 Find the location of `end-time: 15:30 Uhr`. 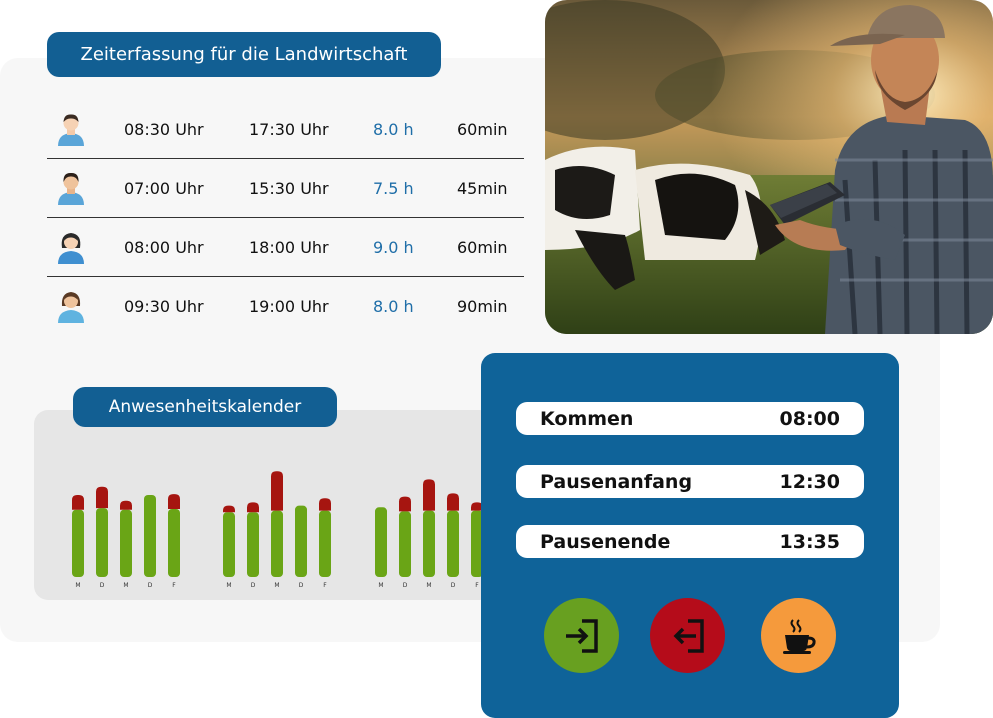

end-time: 15:30 Uhr is located at coordinates (289, 188).